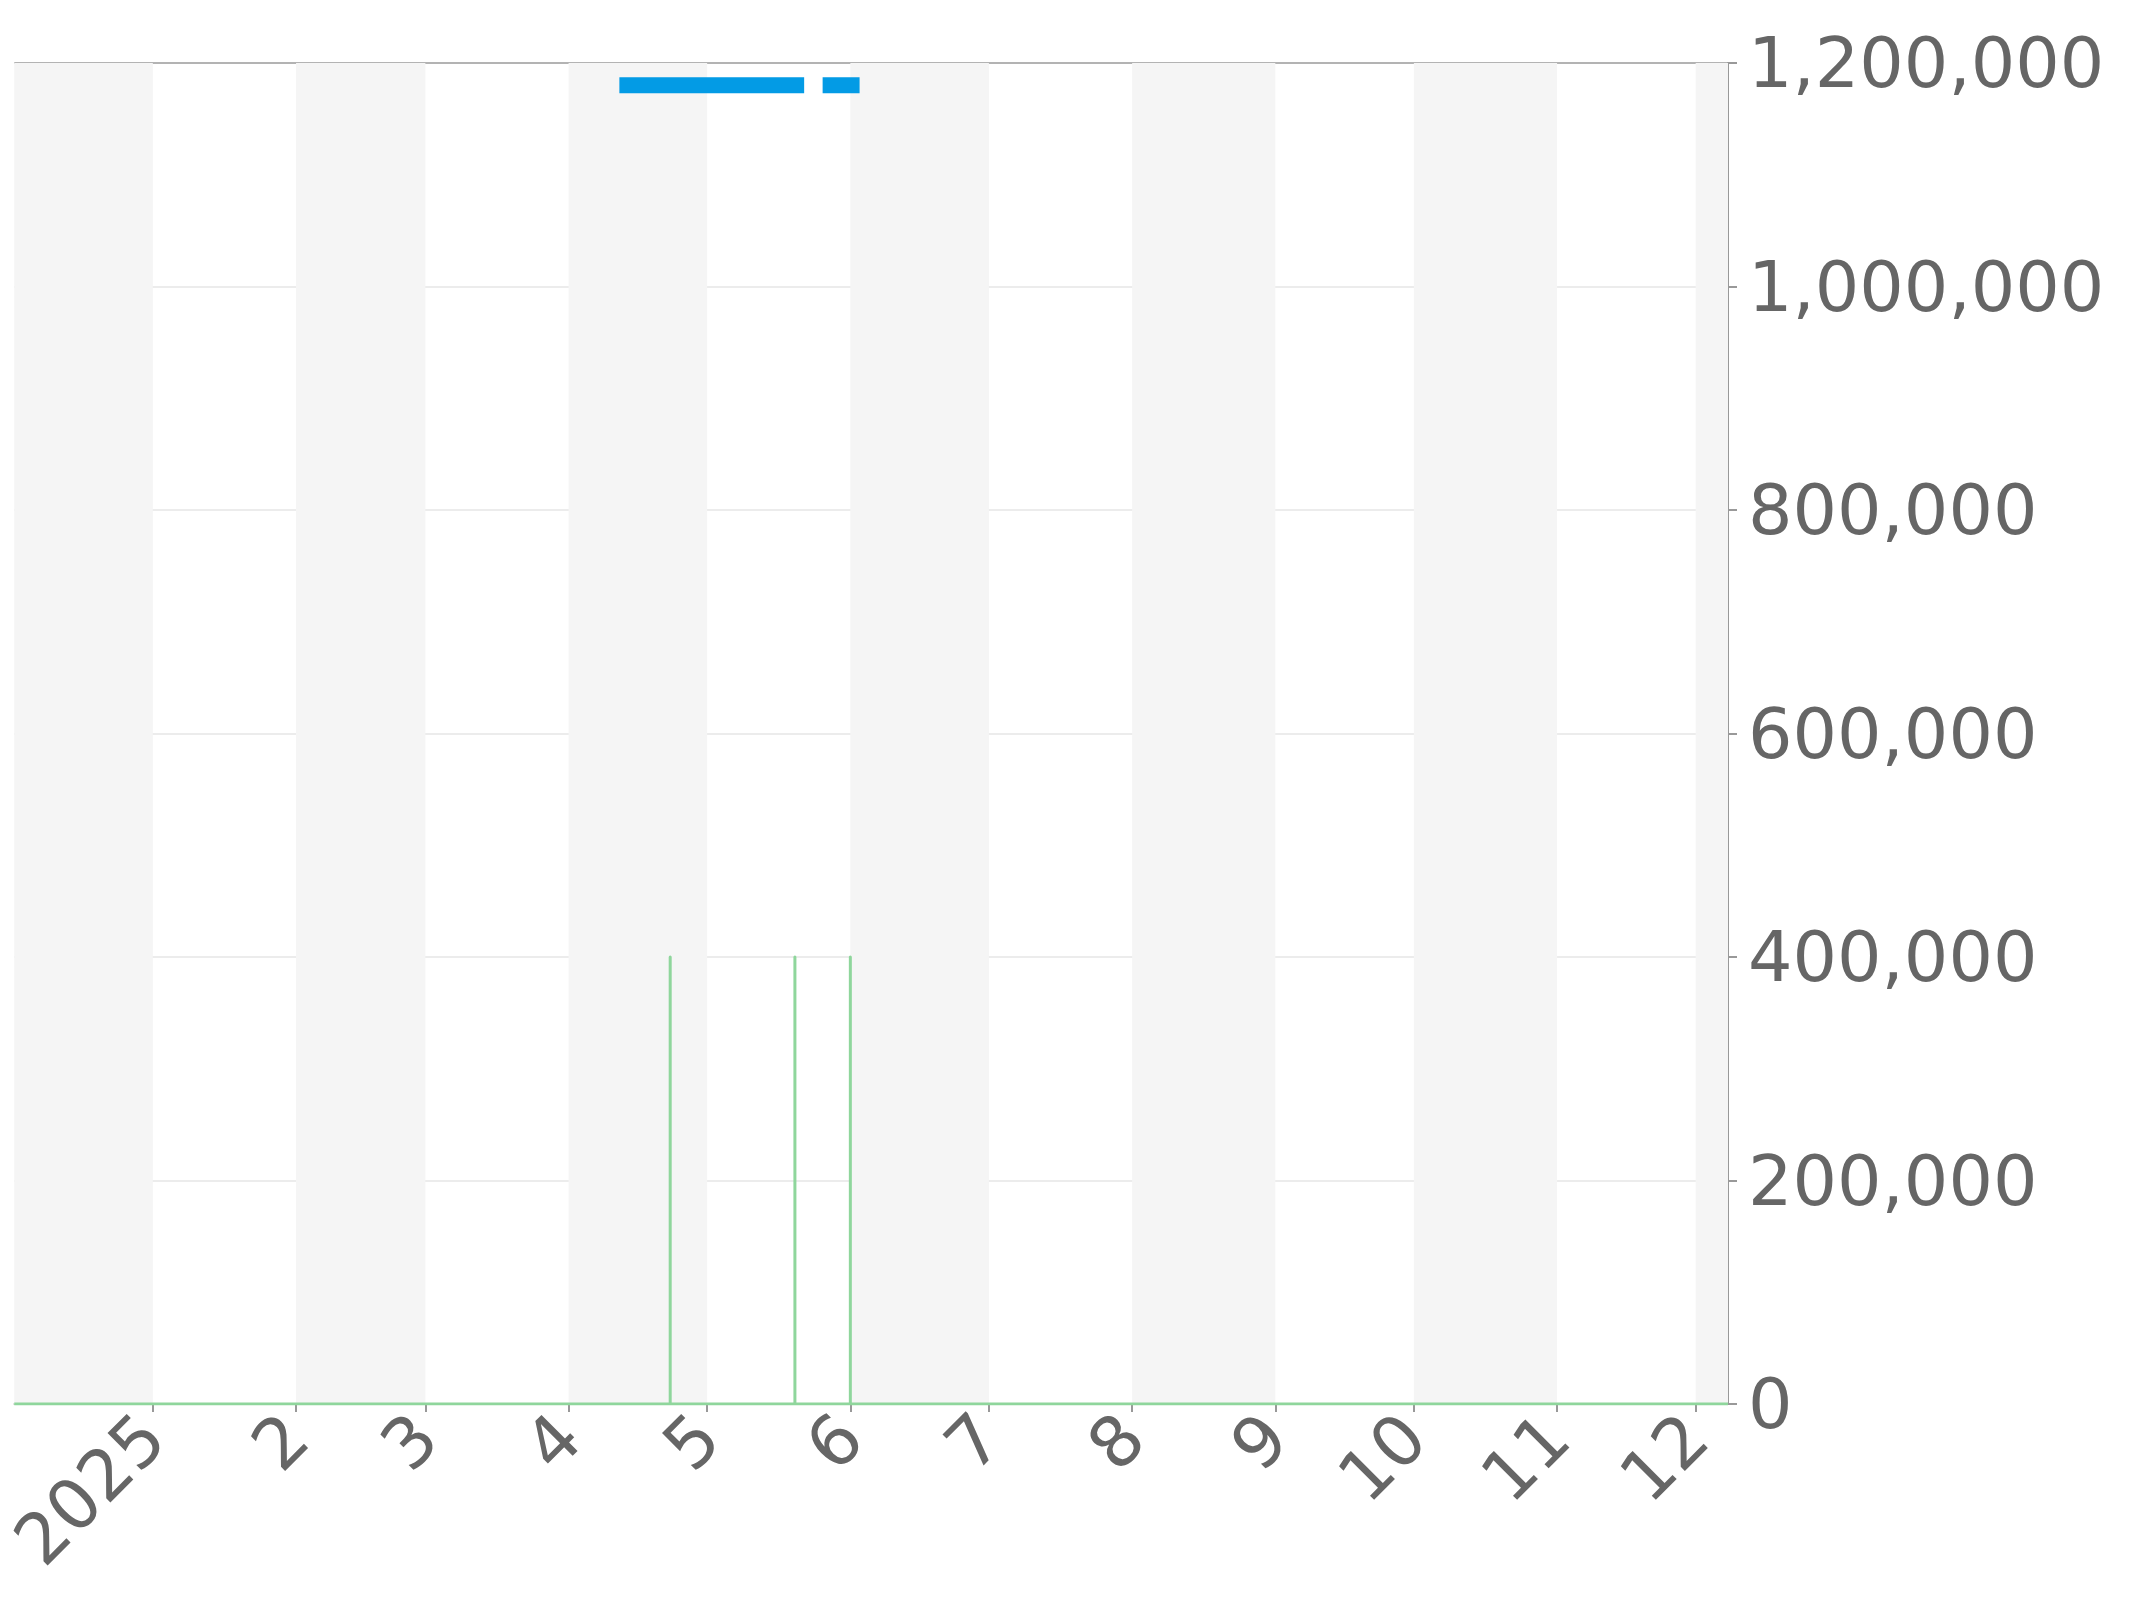 The width and height of the screenshot is (2144, 1600). Describe the element at coordinates (1664, 1457) in the screenshot. I see `x-tick-label: 12` at that location.